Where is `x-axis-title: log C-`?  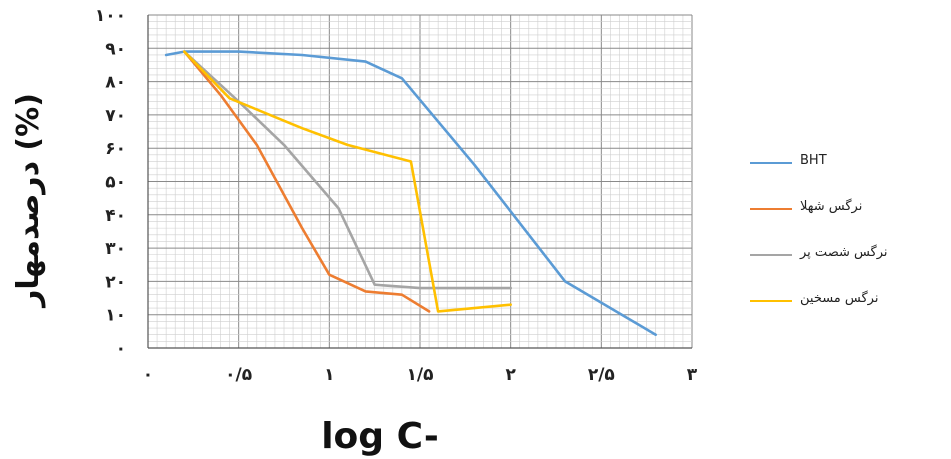
x-axis-title: log C- is located at coordinates (380, 436).